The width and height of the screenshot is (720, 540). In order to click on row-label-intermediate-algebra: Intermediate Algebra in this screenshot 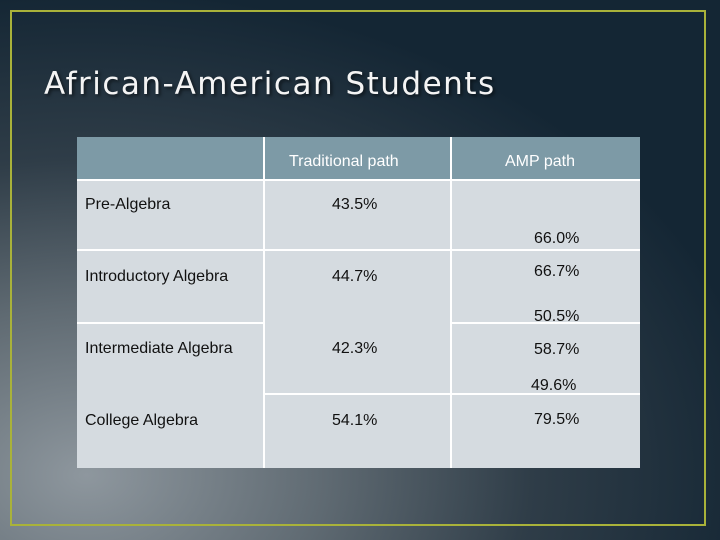, I will do `click(159, 348)`.